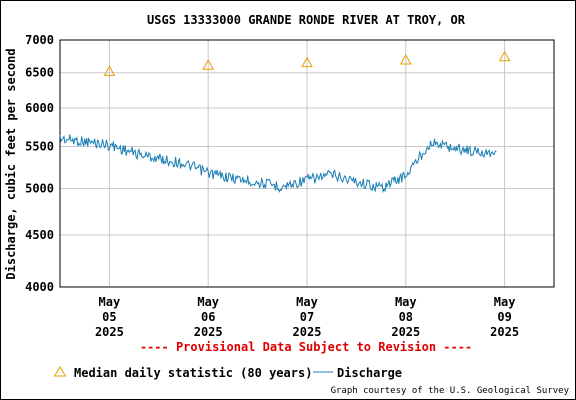 The width and height of the screenshot is (576, 400). Describe the element at coordinates (109, 317) in the screenshot. I see `x-tick-label: 05` at that location.